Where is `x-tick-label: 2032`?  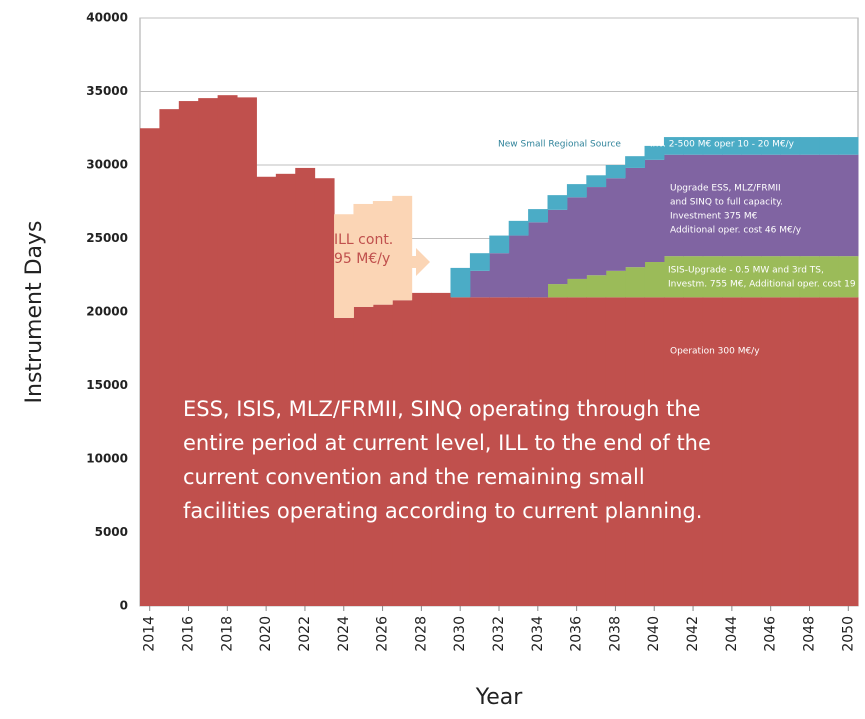 x-tick-label: 2032 is located at coordinates (499, 634).